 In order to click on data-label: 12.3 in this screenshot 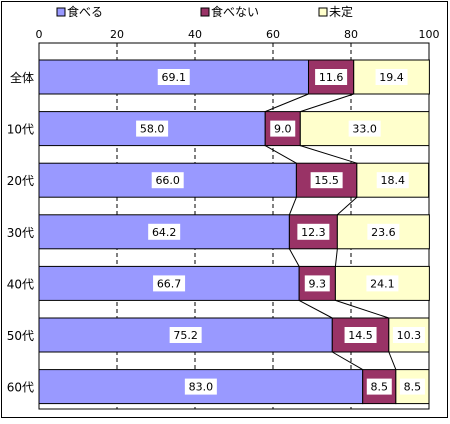, I will do `click(313, 232)`.